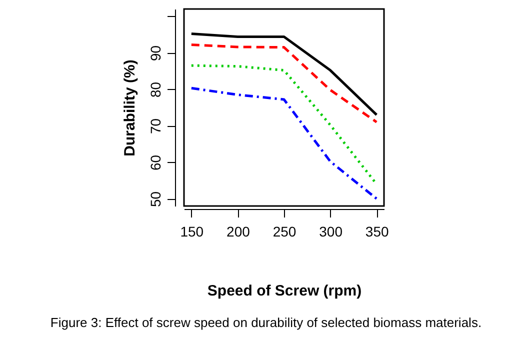 The height and width of the screenshot is (339, 532). Describe the element at coordinates (266, 322) in the screenshot. I see `caption: Figure 3: Effect of screw speed on durability of selected biomass materials.` at that location.